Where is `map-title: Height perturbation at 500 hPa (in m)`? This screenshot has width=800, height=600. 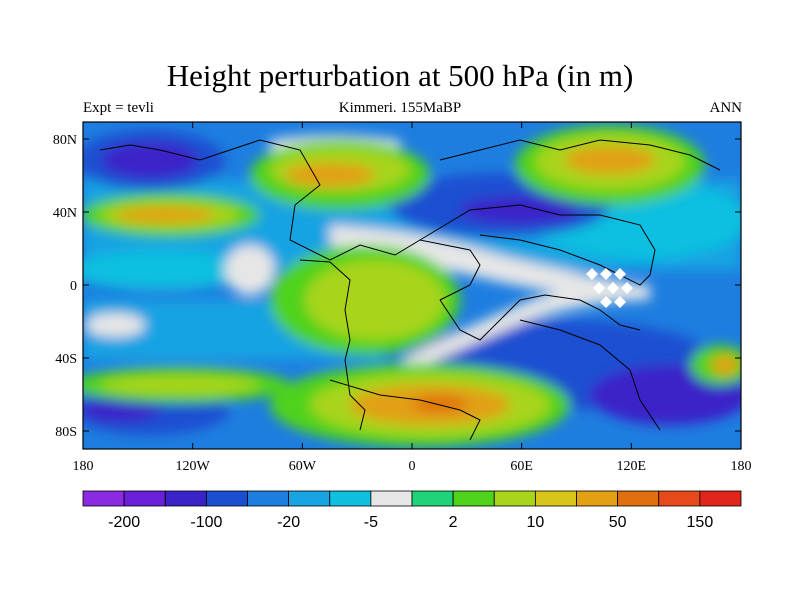
map-title: Height perturbation at 500 hPa (in m) is located at coordinates (400, 75).